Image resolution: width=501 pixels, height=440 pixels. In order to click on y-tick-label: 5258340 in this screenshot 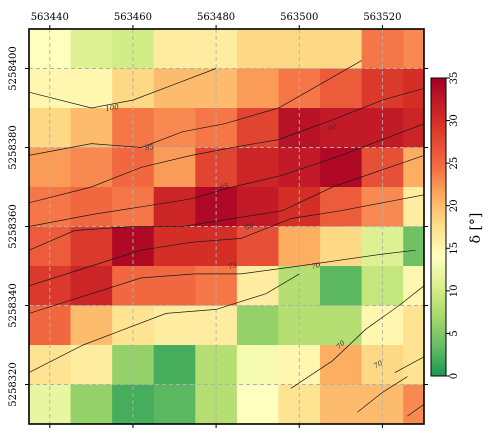, I will do `click(13, 305)`.